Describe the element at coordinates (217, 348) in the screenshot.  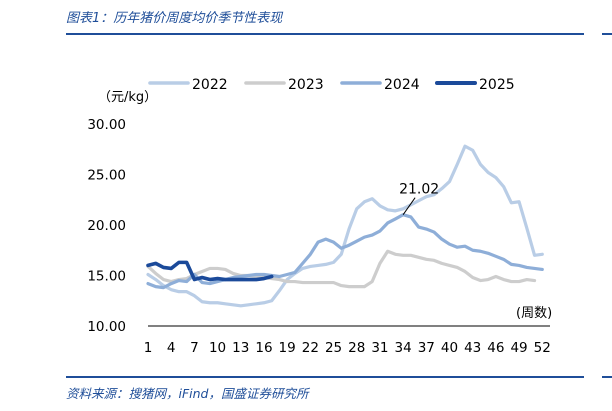
I see `x-tick-label-3: 10` at that location.